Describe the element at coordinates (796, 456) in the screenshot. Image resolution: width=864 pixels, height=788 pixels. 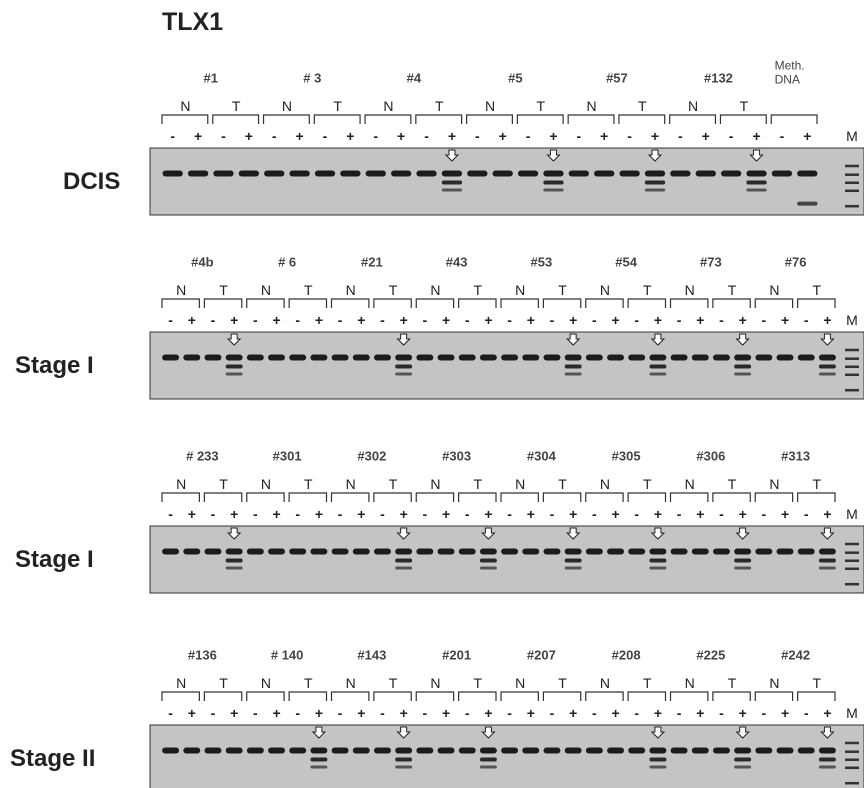
I see `sample-id: #313` at that location.